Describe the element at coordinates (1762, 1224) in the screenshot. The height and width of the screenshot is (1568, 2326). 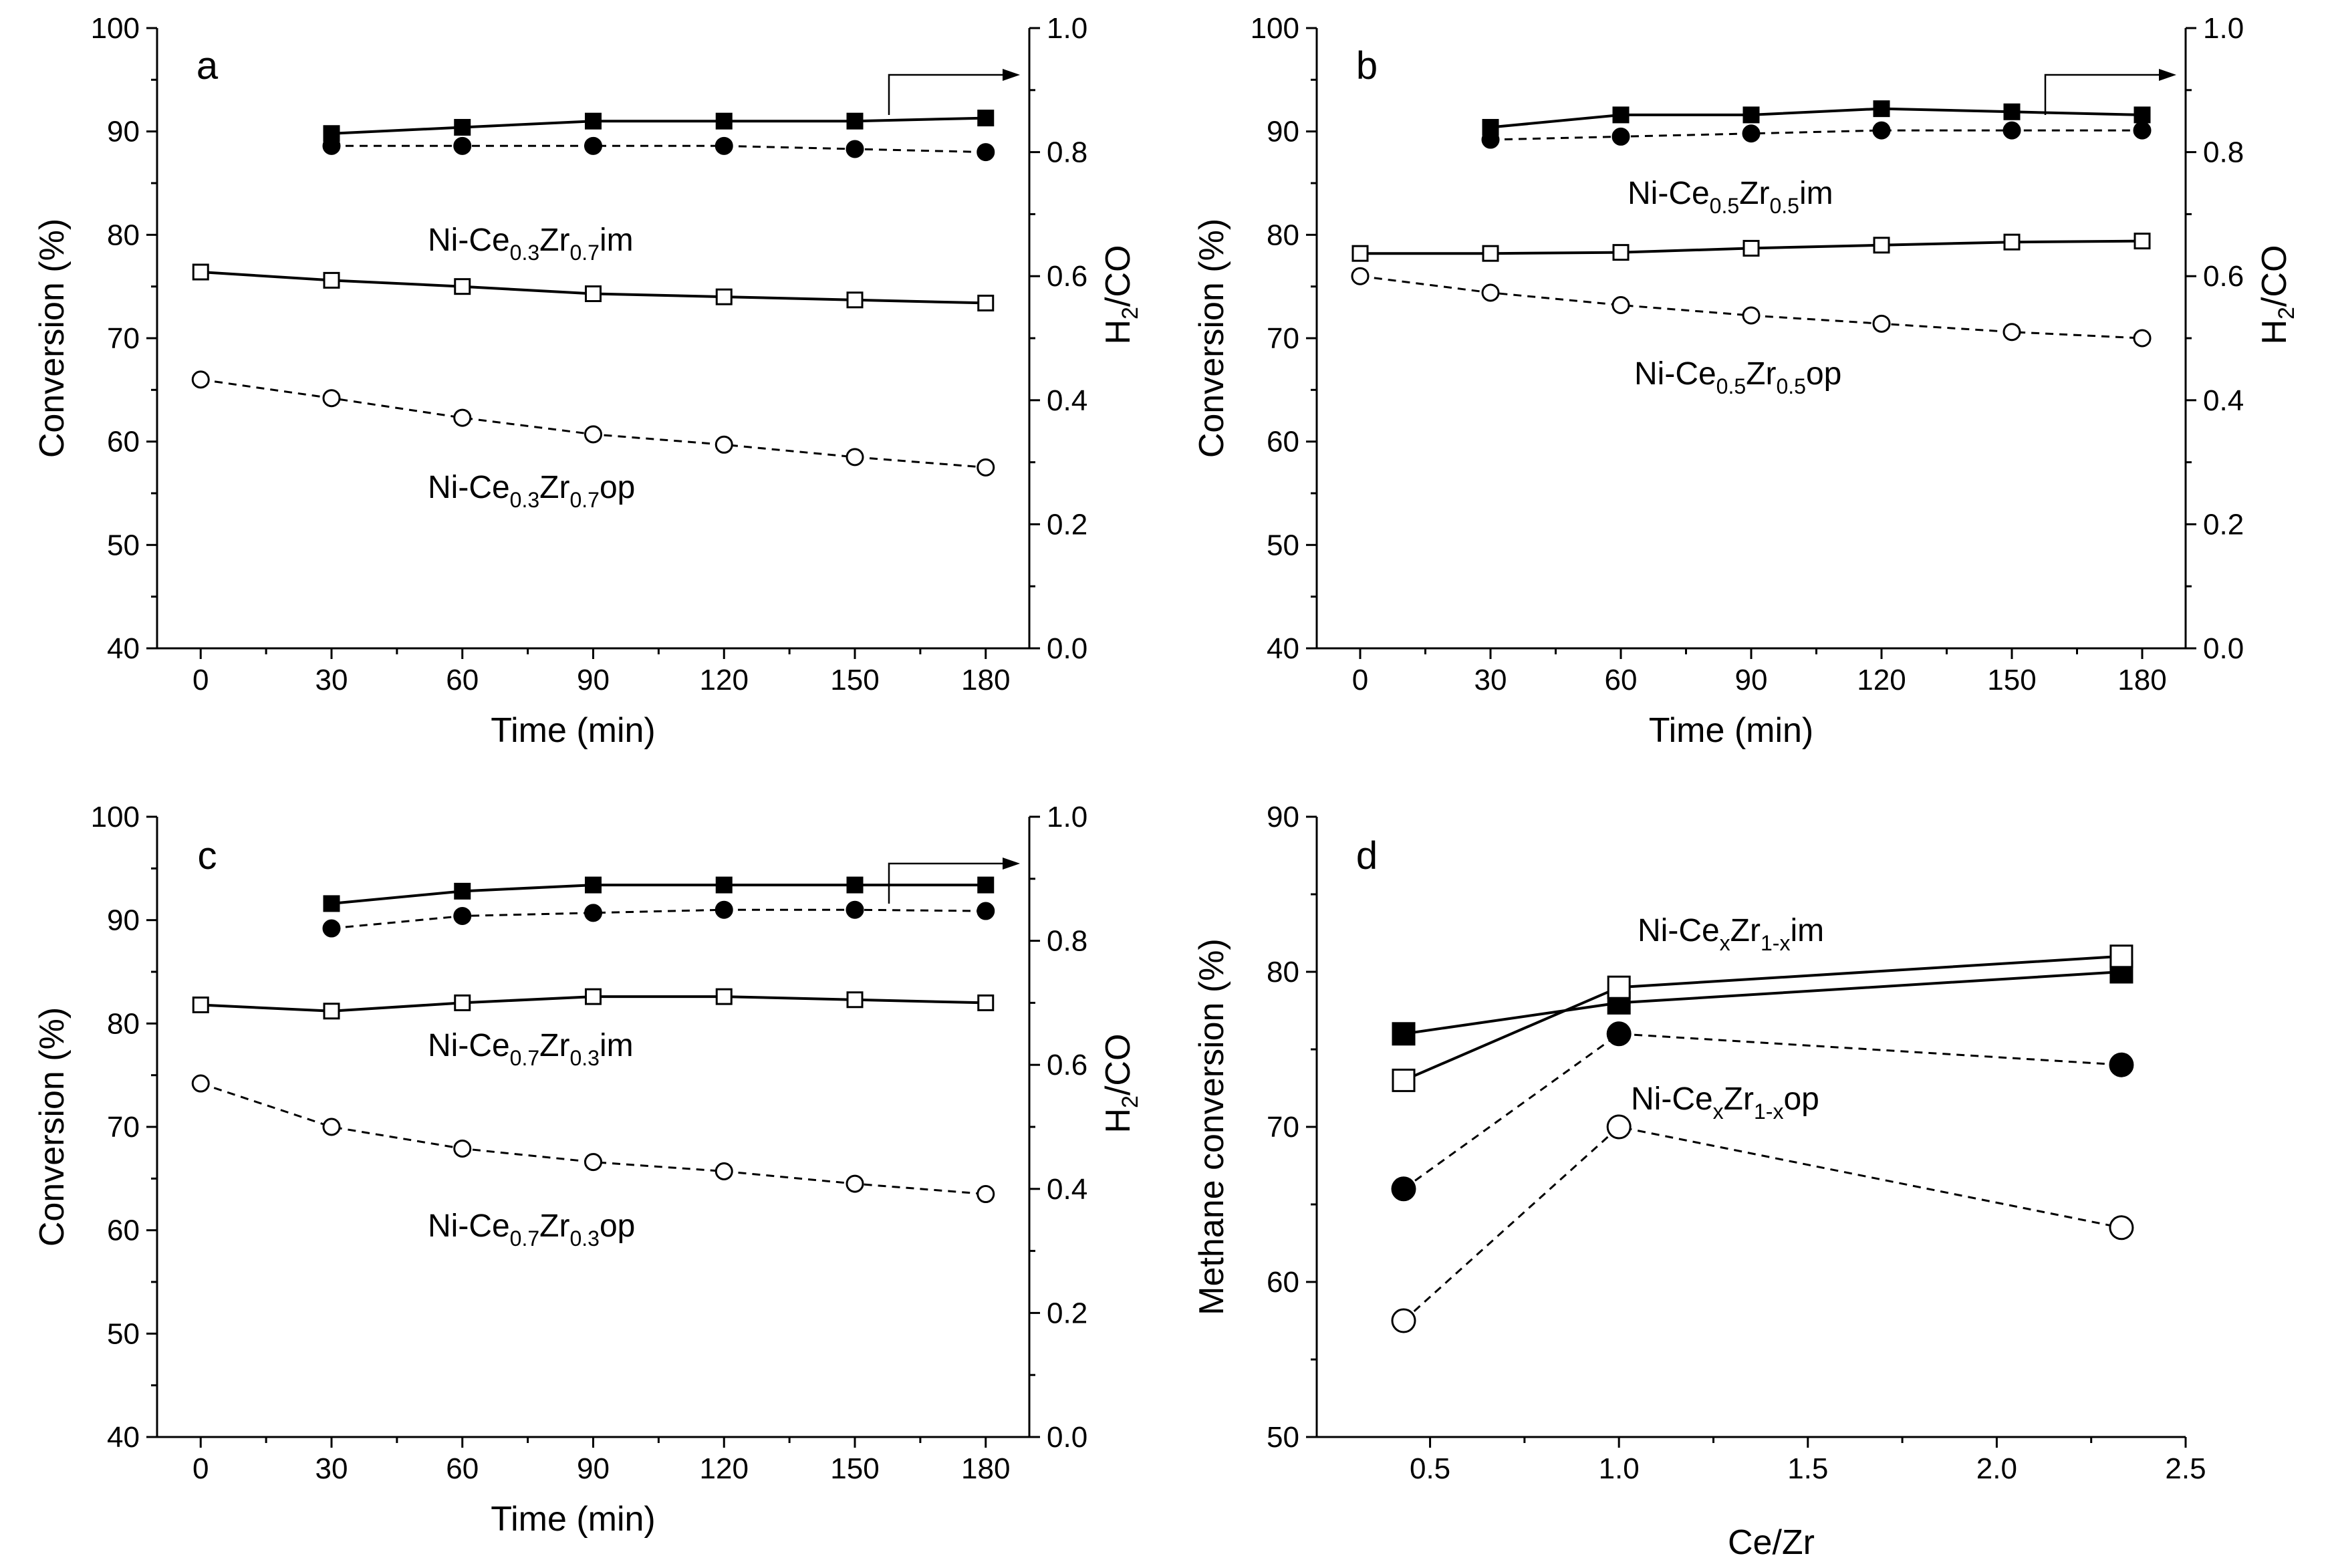
I see `series-3-line` at that location.